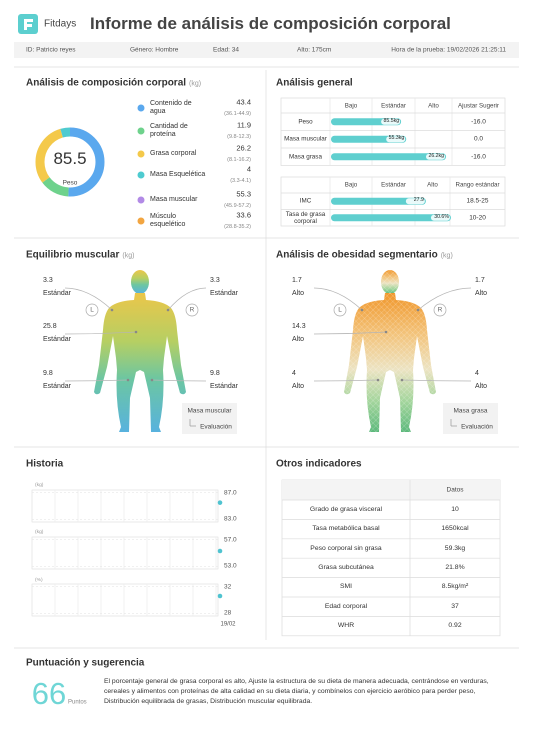 The width and height of the screenshot is (533, 755). I want to click on logo-mark, so click(28, 24).